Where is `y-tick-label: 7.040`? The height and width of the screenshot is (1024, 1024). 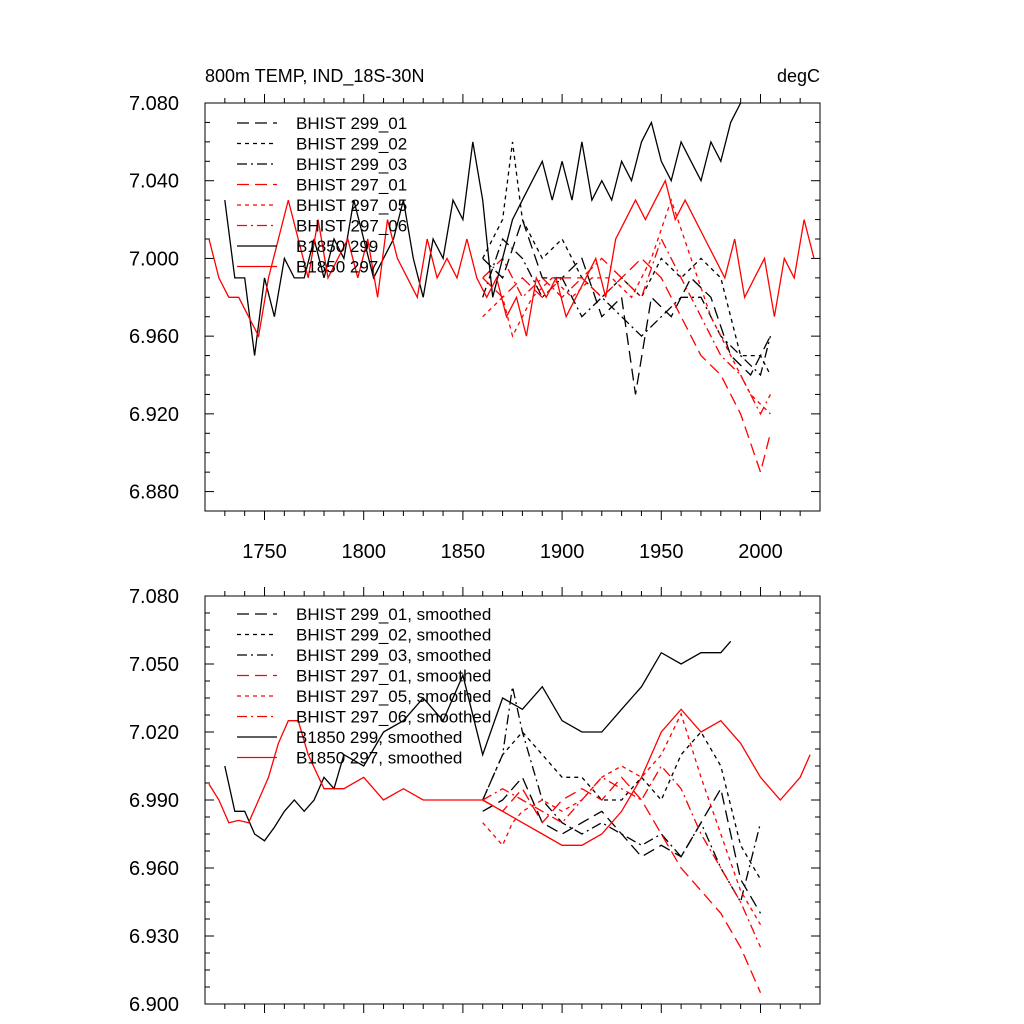
y-tick-label: 7.040 is located at coordinates (154, 182).